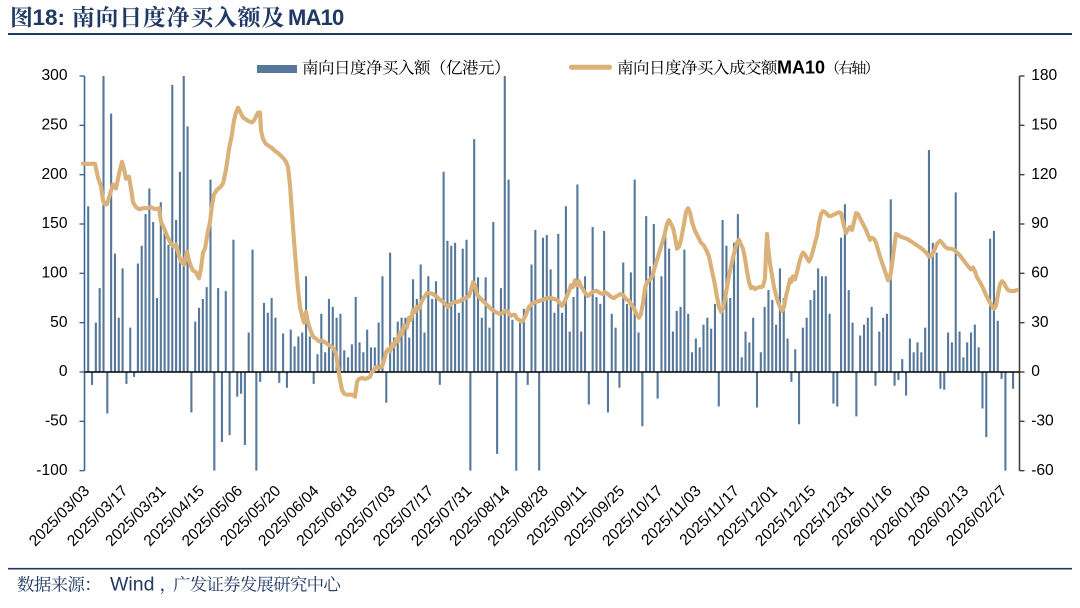 Image resolution: width=1080 pixels, height=608 pixels. I want to click on svg-text: -100, so click(52, 470).